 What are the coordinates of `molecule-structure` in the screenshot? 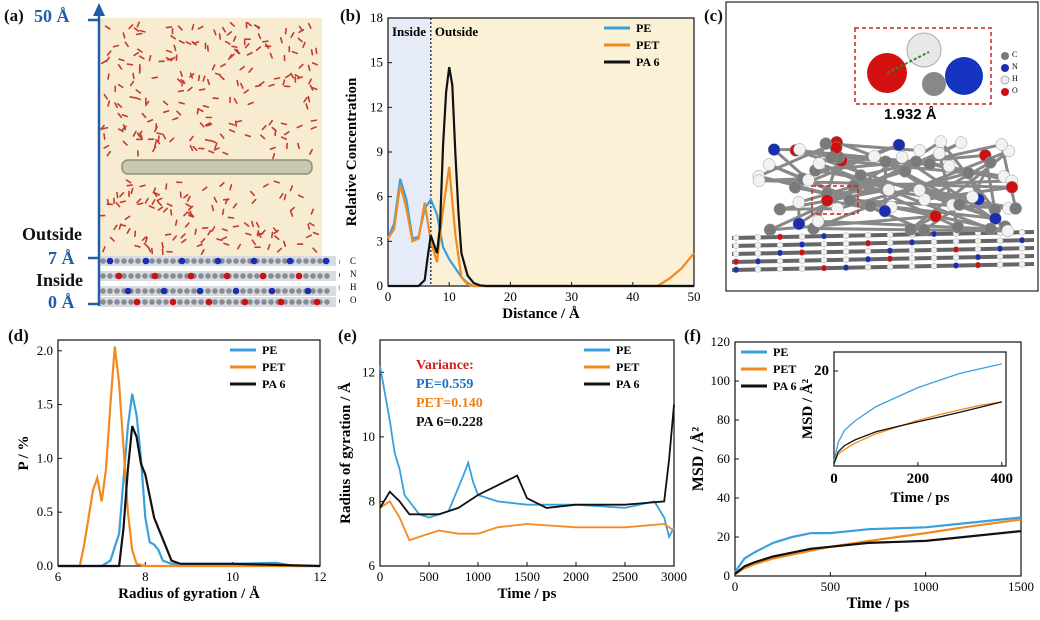 It's located at (883, 204).